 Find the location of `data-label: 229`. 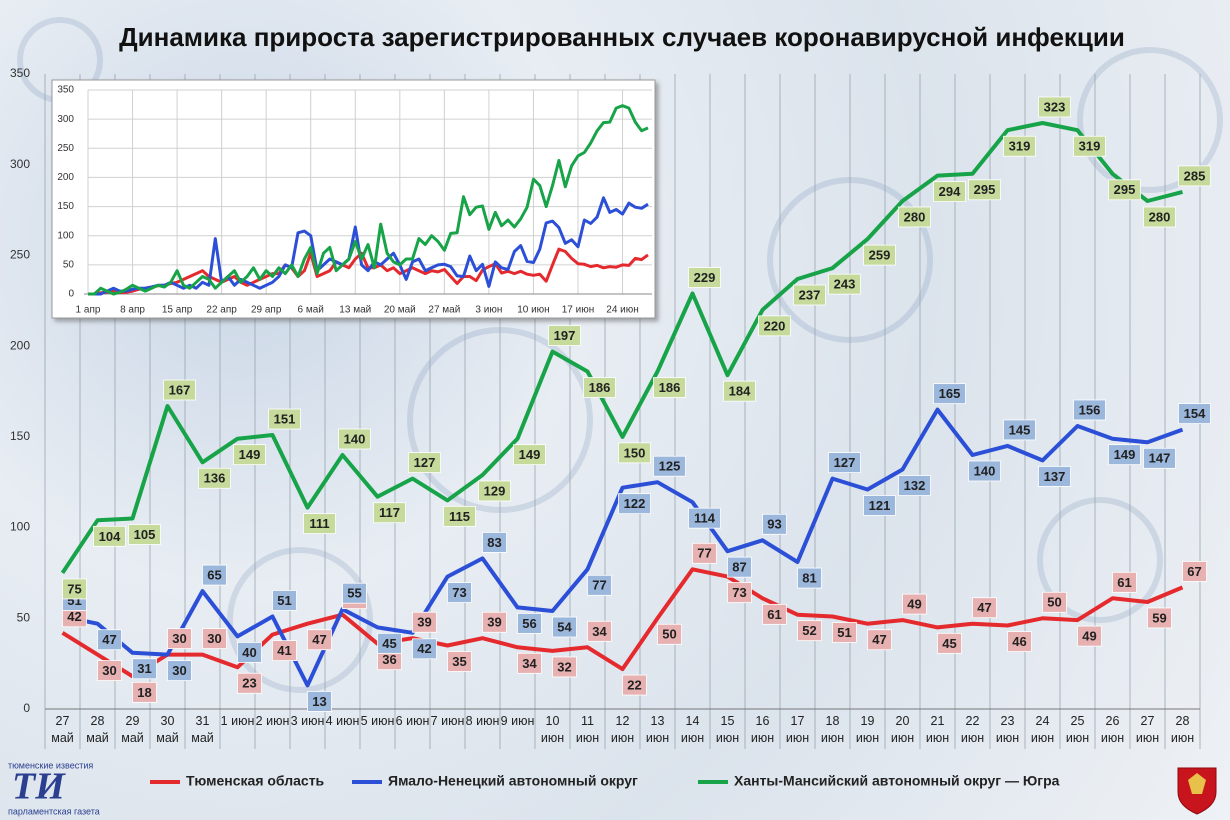

data-label: 229 is located at coordinates (705, 277).